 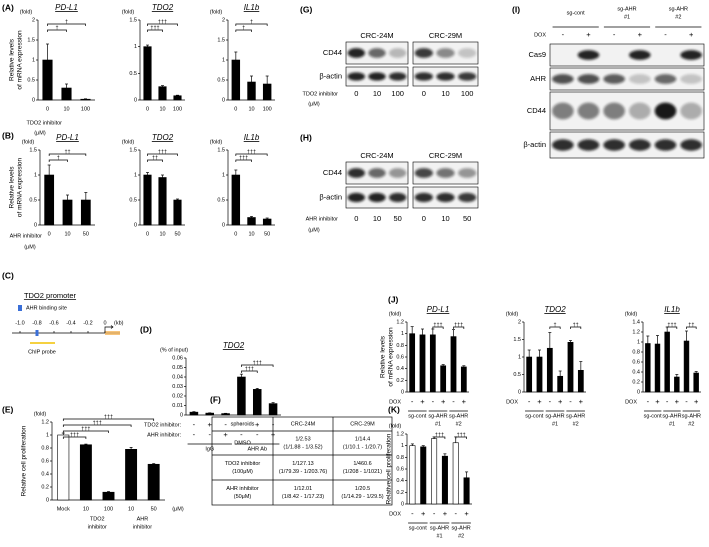 What do you see at coordinates (104, 323) in the screenshot?
I see `diagram-tick-label: 0` at bounding box center [104, 323].